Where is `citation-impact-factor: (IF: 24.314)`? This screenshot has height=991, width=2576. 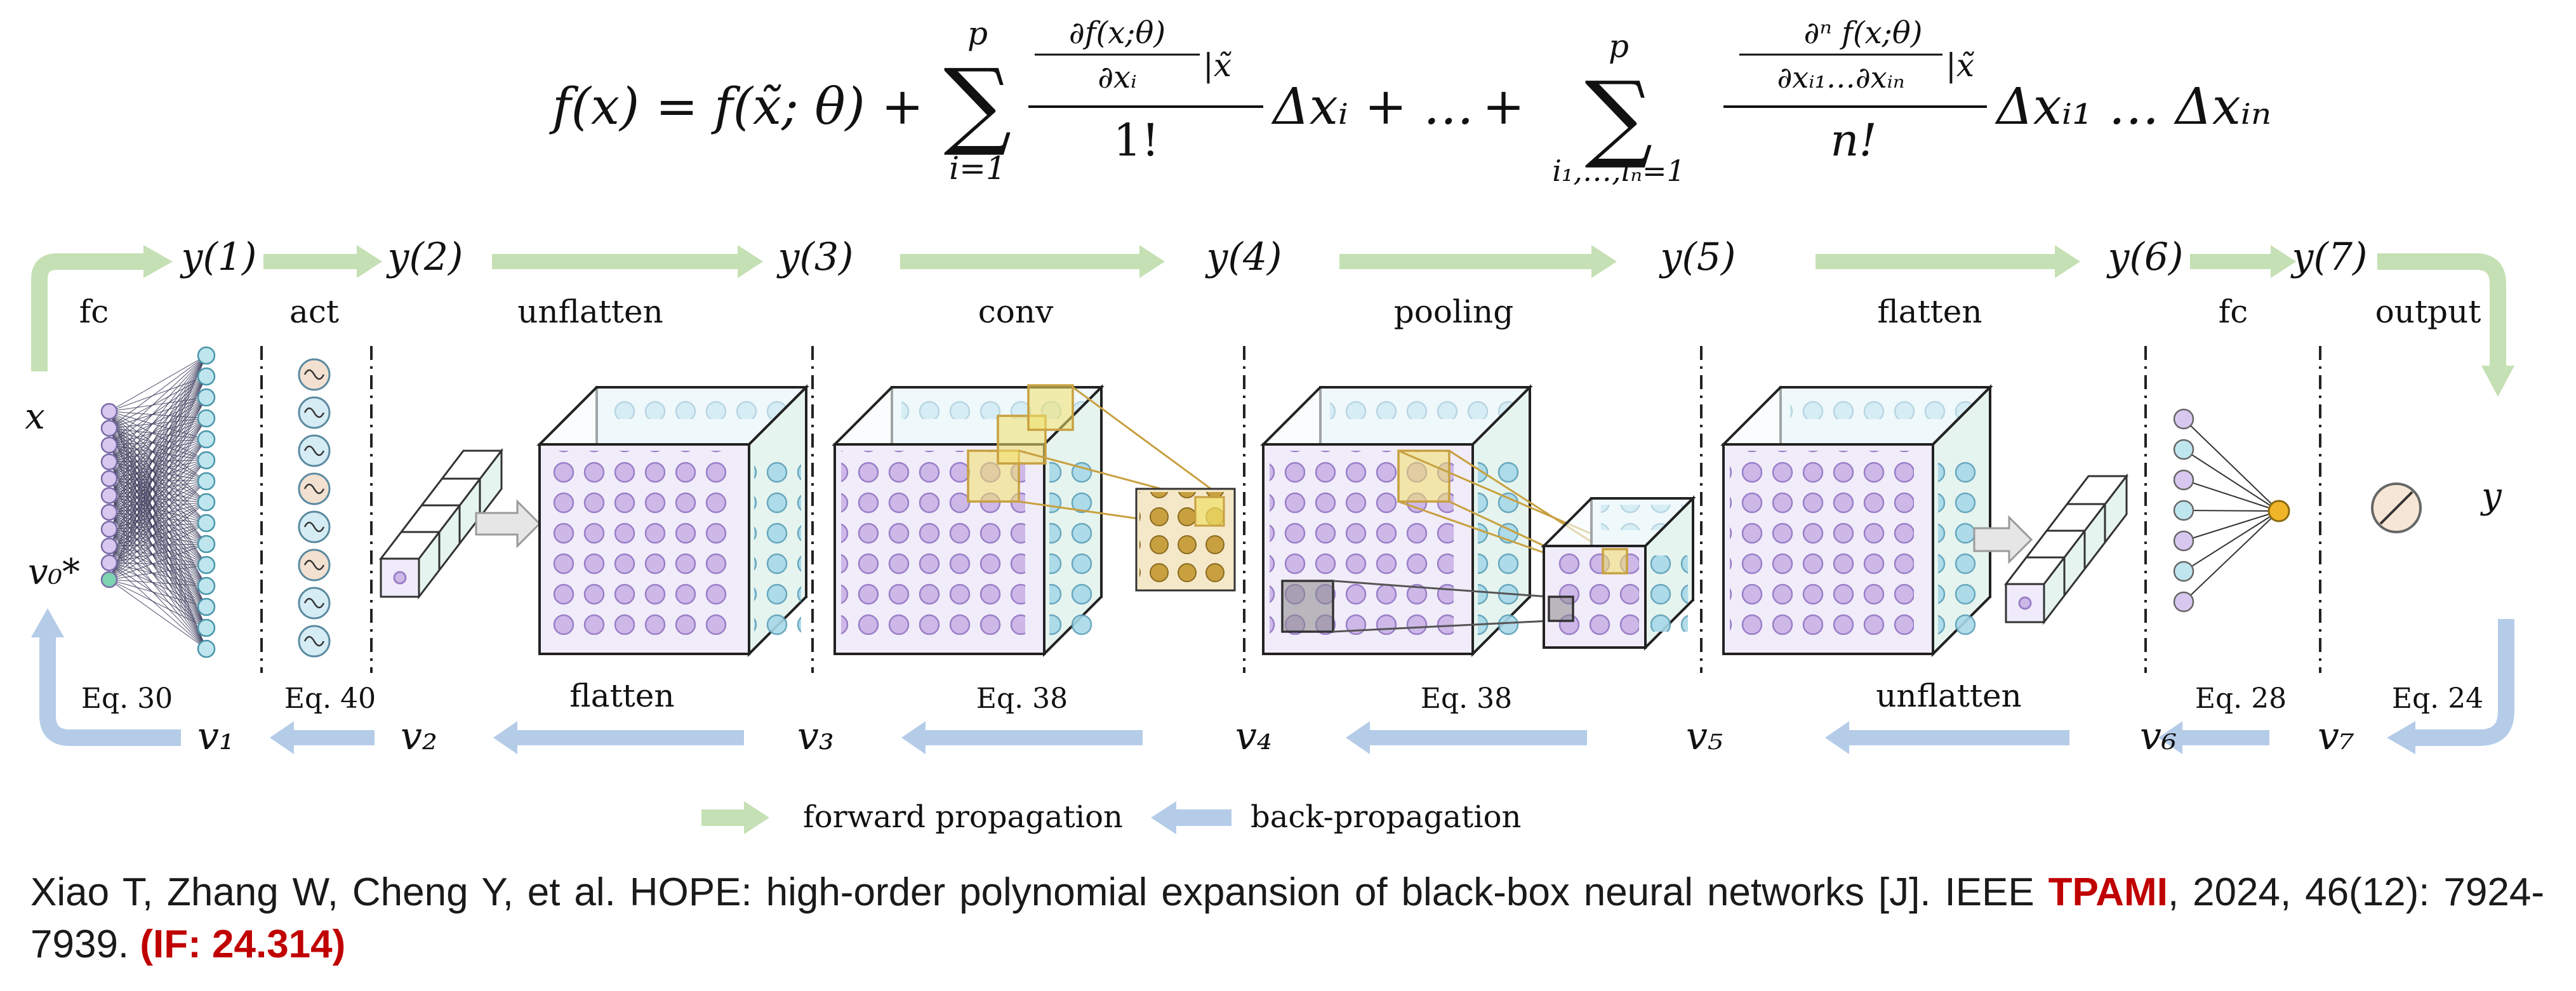
citation-impact-factor: (IF: 24.314) is located at coordinates (243, 944).